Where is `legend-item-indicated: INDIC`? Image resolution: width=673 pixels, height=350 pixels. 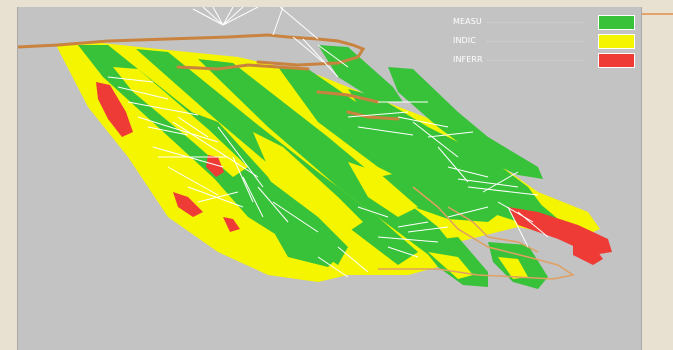 legend-item-indicated: INDIC is located at coordinates (544, 41).